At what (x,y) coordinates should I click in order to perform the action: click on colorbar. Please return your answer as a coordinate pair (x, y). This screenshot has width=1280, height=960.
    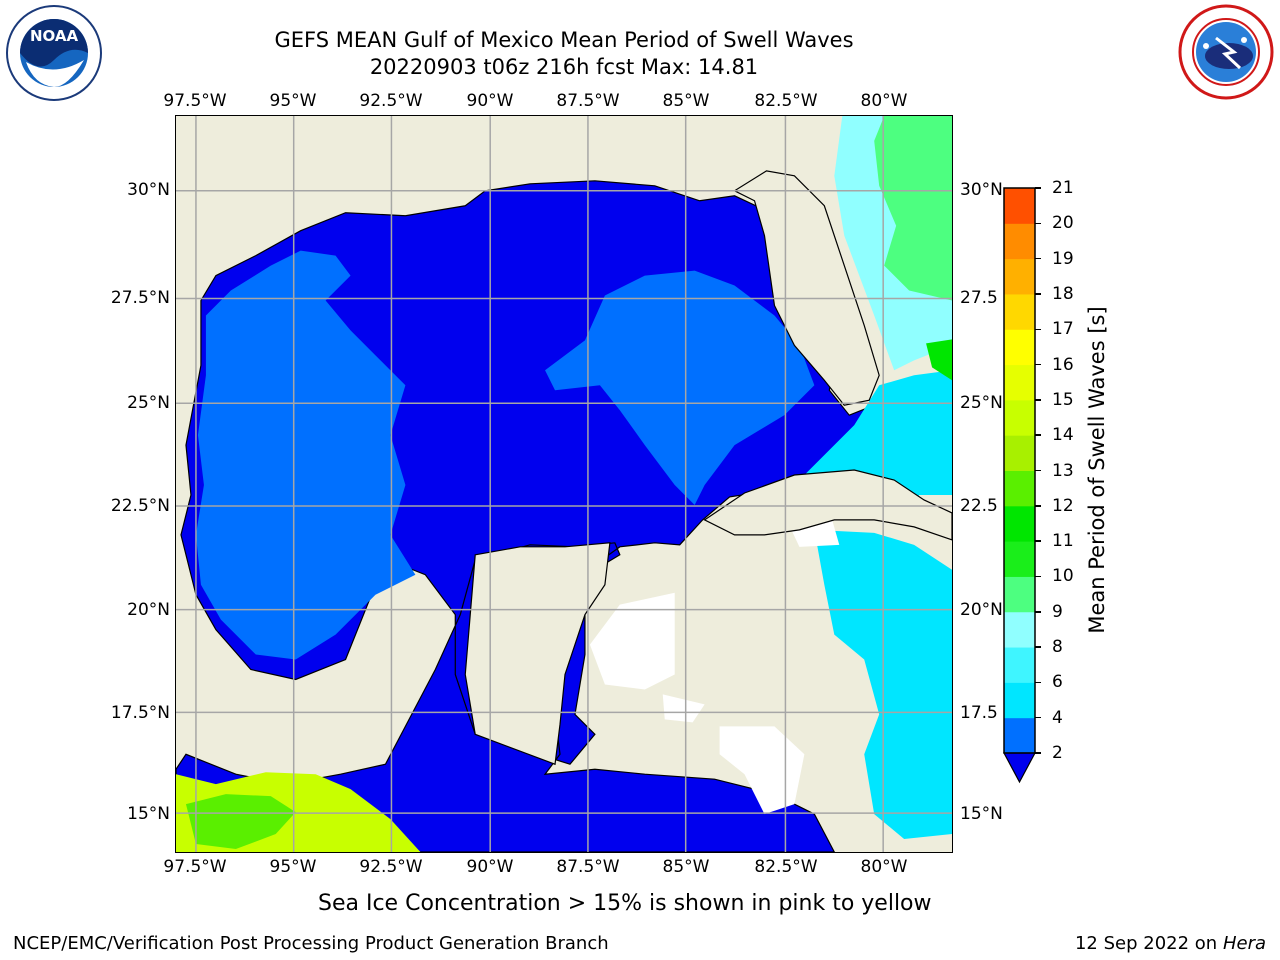
    Looking at the image, I should click on (1019, 485).